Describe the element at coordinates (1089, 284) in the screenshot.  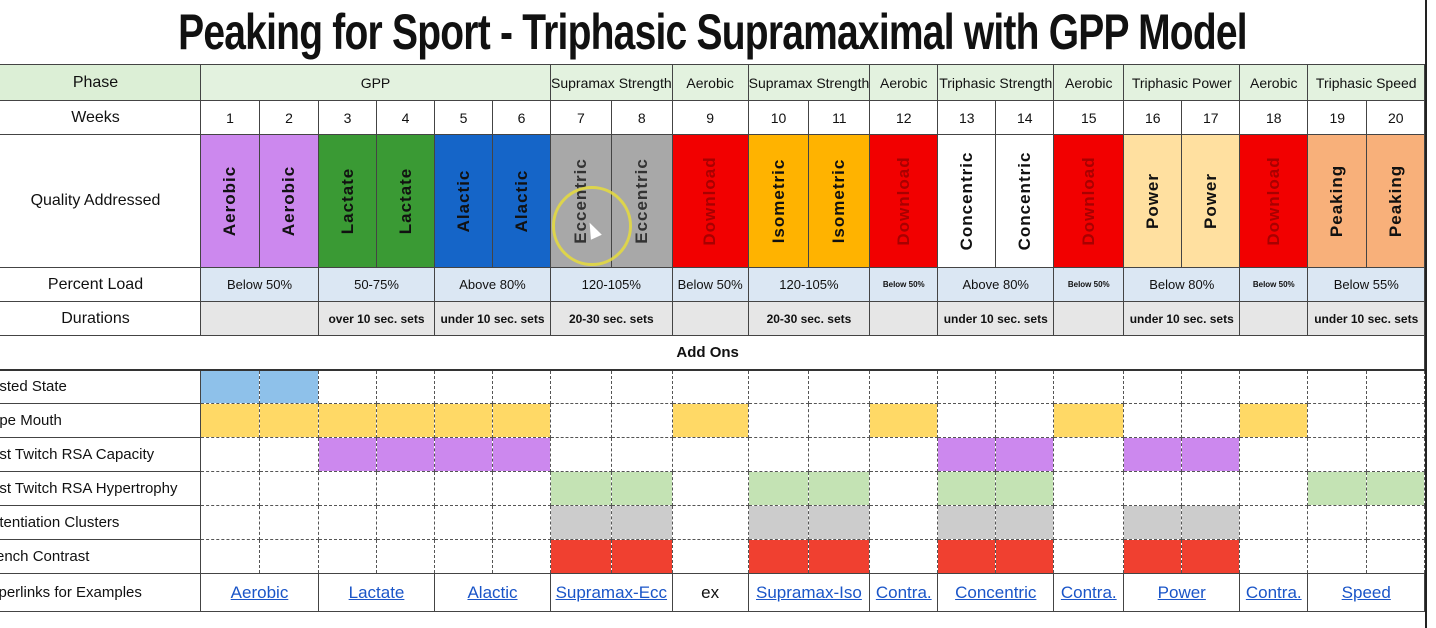
I see `load-cell: Below 50%` at that location.